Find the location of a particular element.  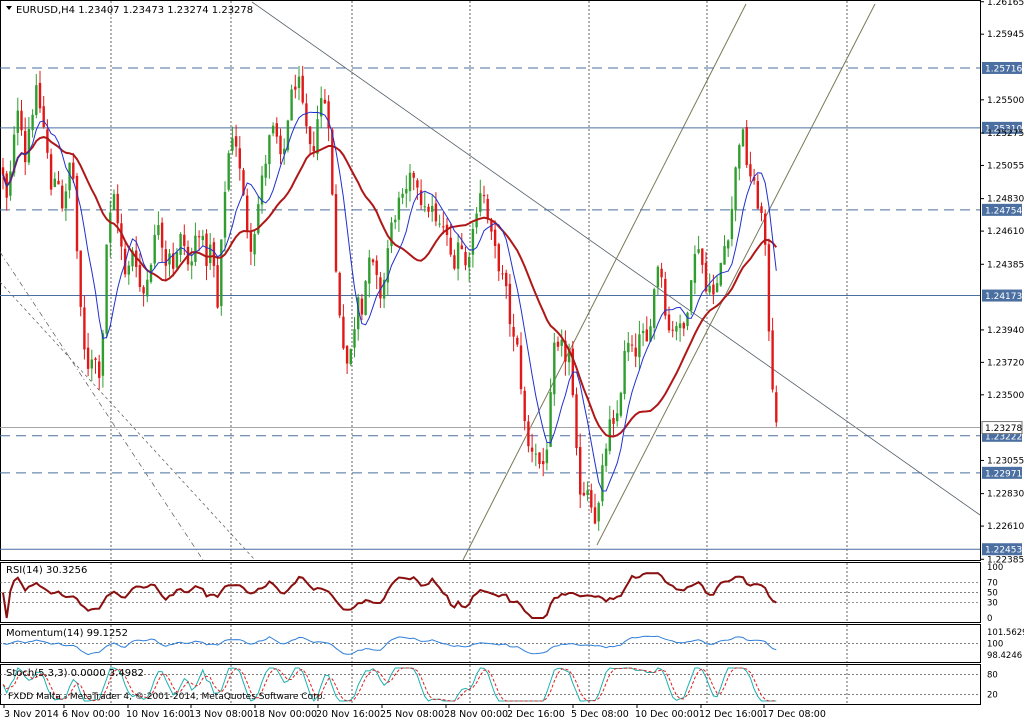

x-tick-label: 20 Nov 16:00 is located at coordinates (348, 714).